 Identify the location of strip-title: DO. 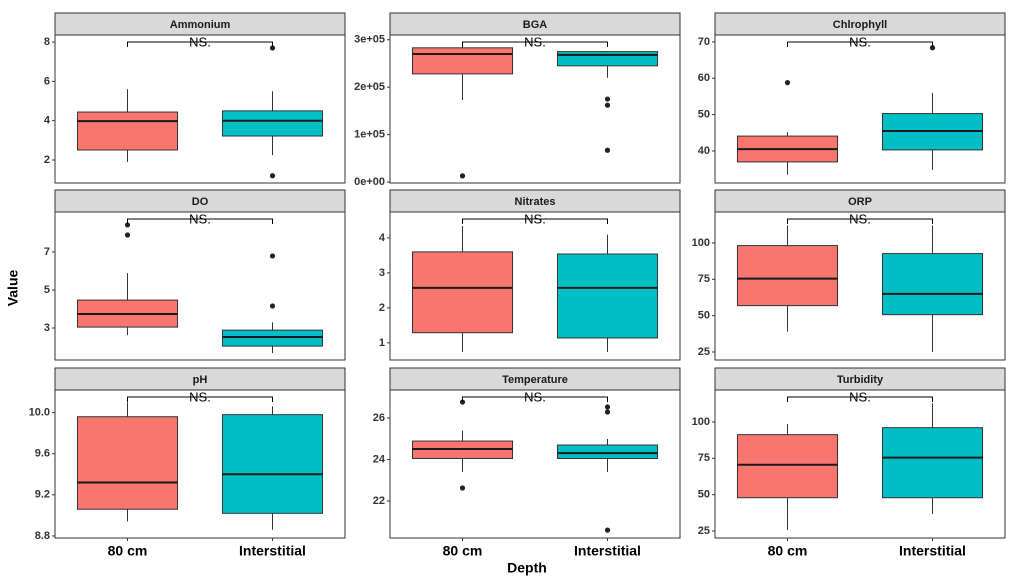
(200, 202).